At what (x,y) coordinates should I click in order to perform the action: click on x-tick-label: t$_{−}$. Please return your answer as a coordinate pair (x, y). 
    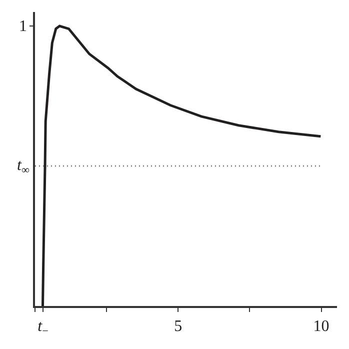
    Looking at the image, I should click on (43, 328).